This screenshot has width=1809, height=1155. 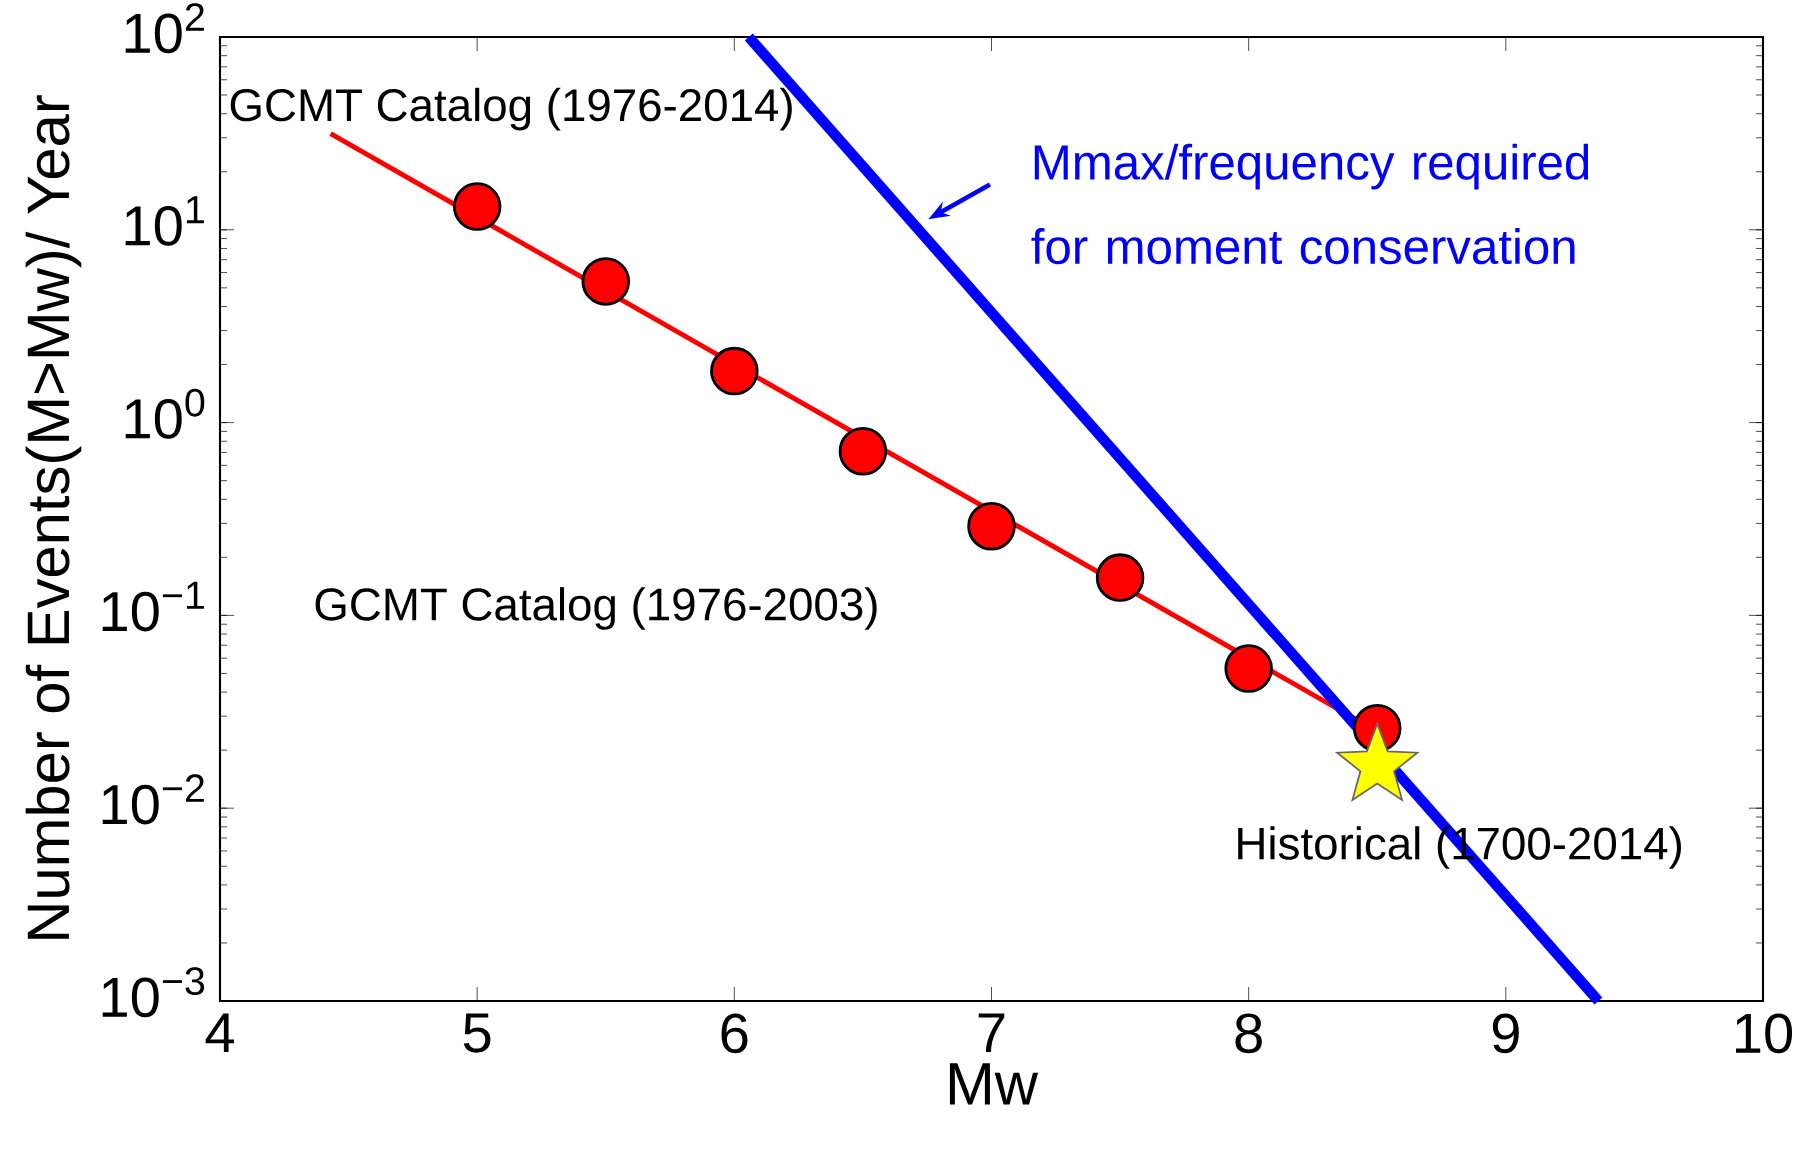 What do you see at coordinates (991, 1033) in the screenshot?
I see `x-tick-label: 7` at bounding box center [991, 1033].